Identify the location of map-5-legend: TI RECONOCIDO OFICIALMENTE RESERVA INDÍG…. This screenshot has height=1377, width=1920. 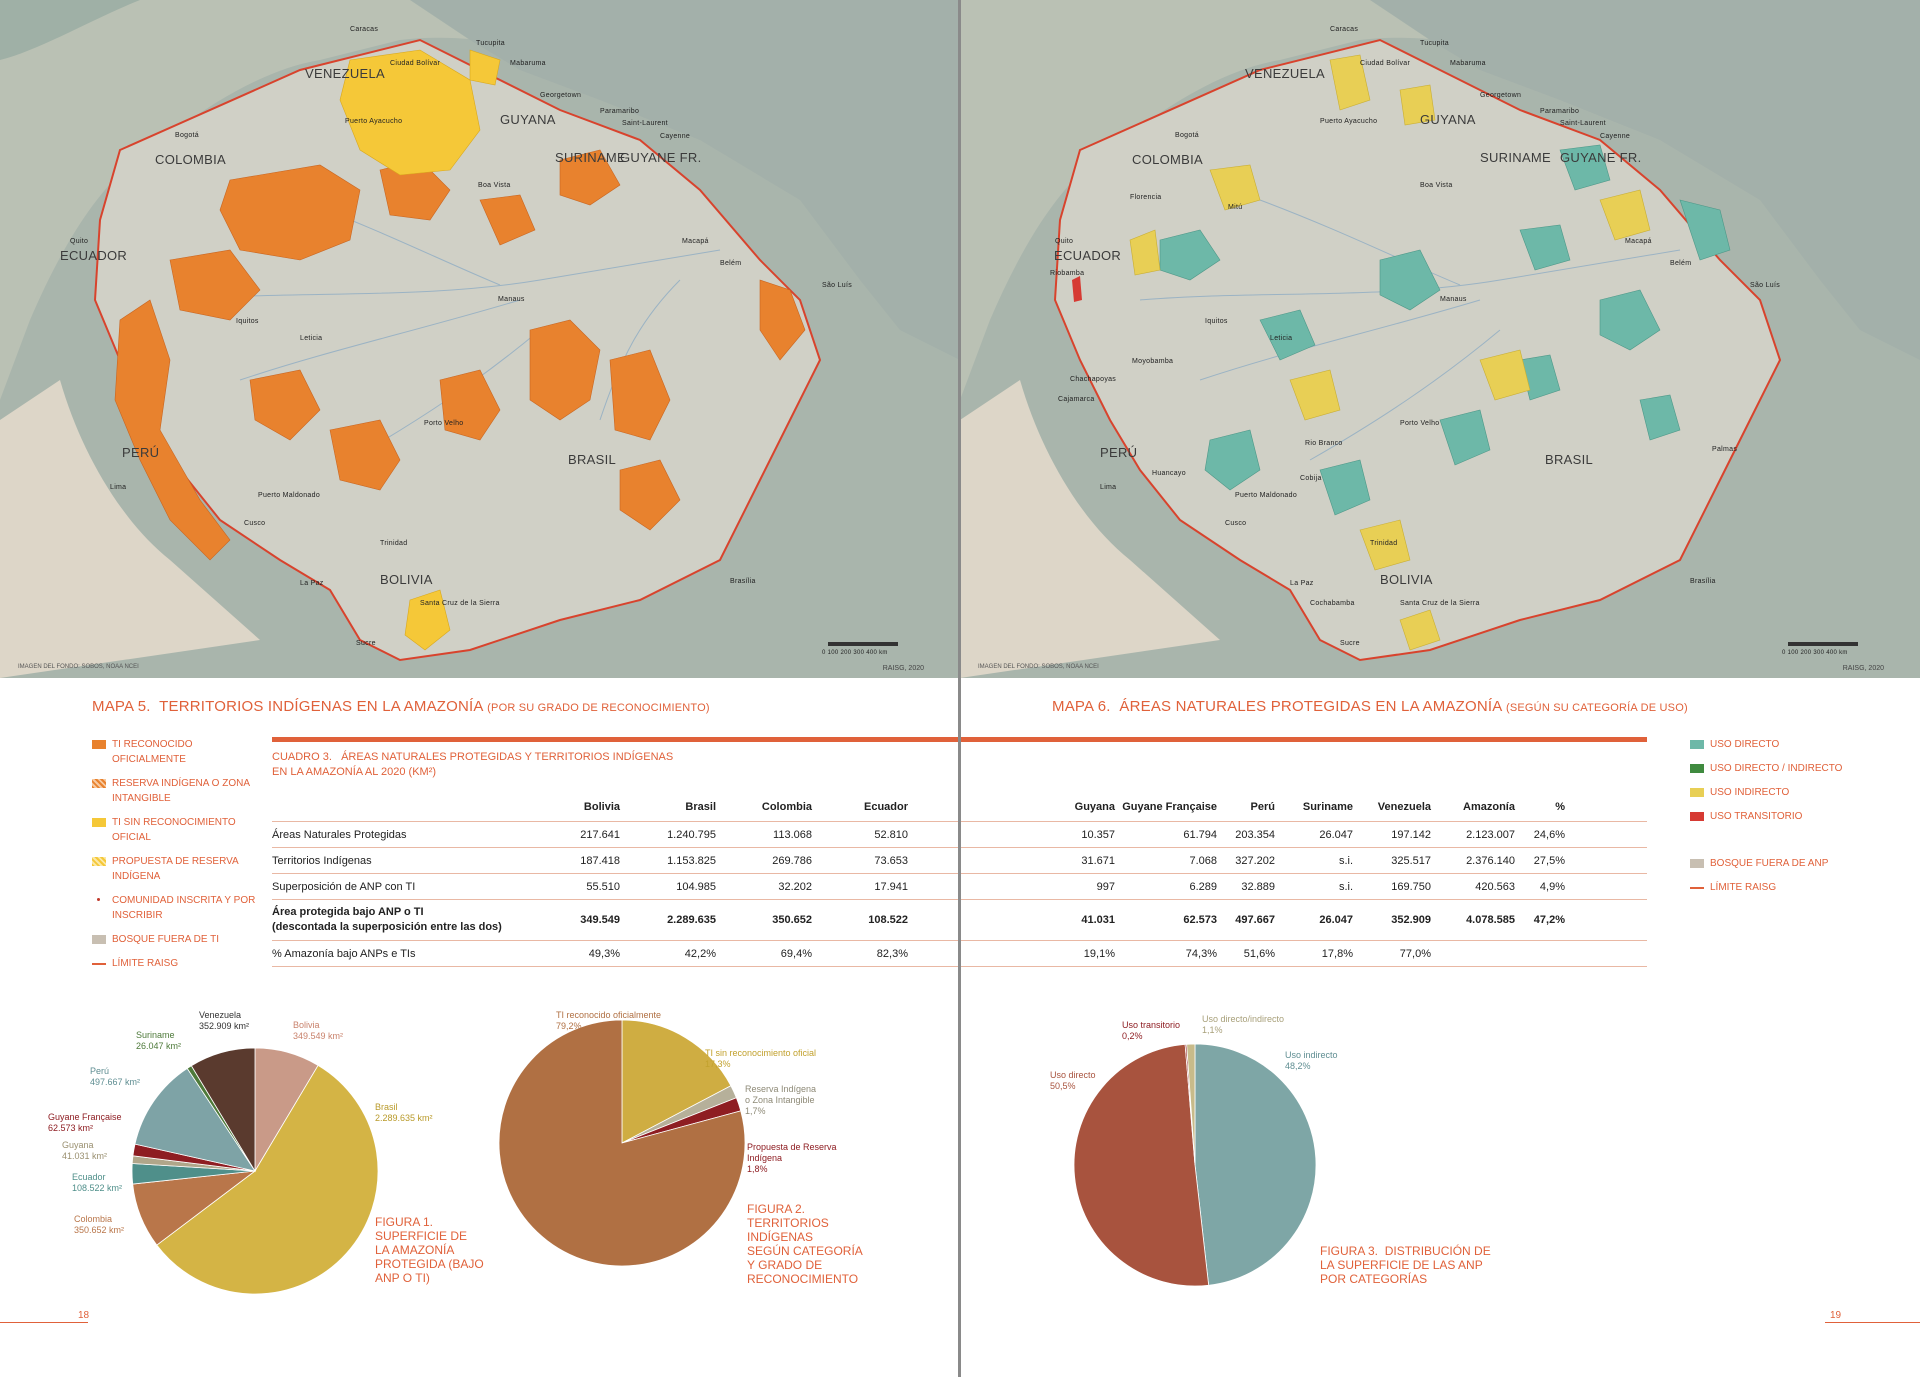
(177, 858).